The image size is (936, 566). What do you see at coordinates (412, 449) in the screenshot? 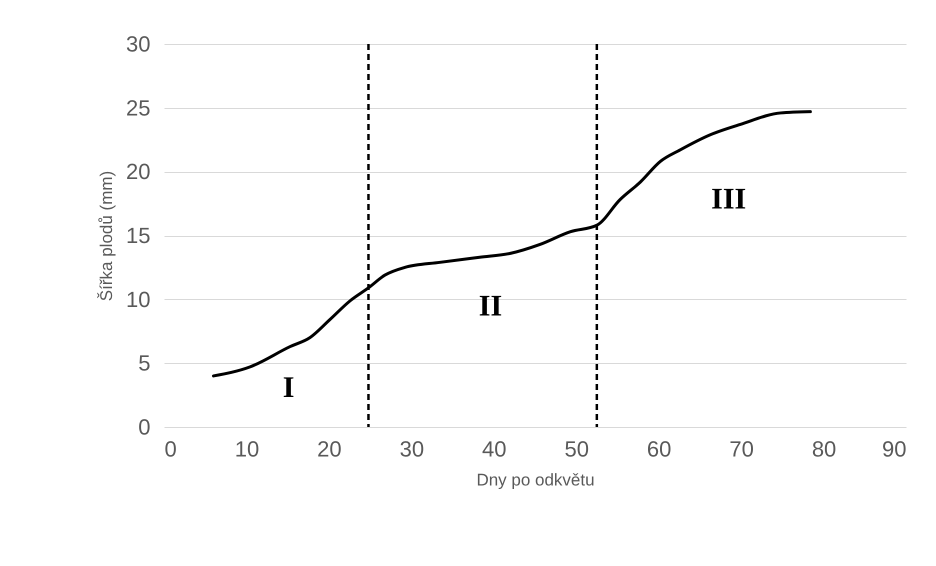
I see `x-tick-label: 30` at bounding box center [412, 449].